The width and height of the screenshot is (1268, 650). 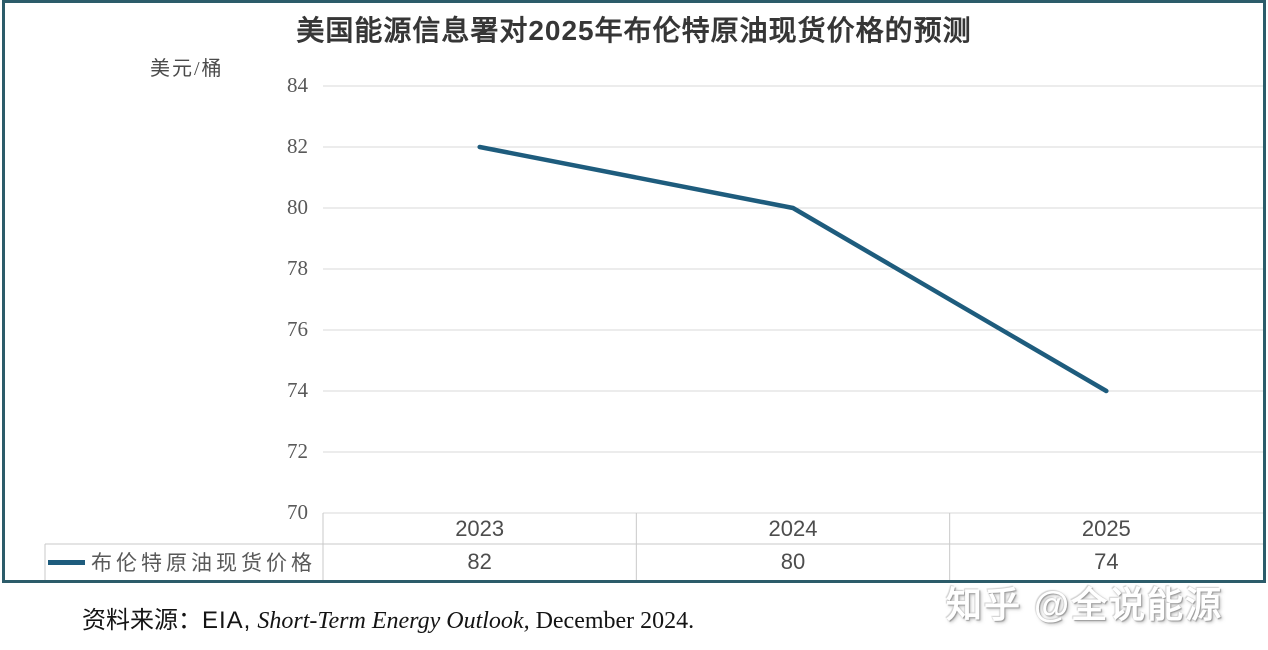 What do you see at coordinates (227, 620) in the screenshot?
I see `source-org: EIA,` at bounding box center [227, 620].